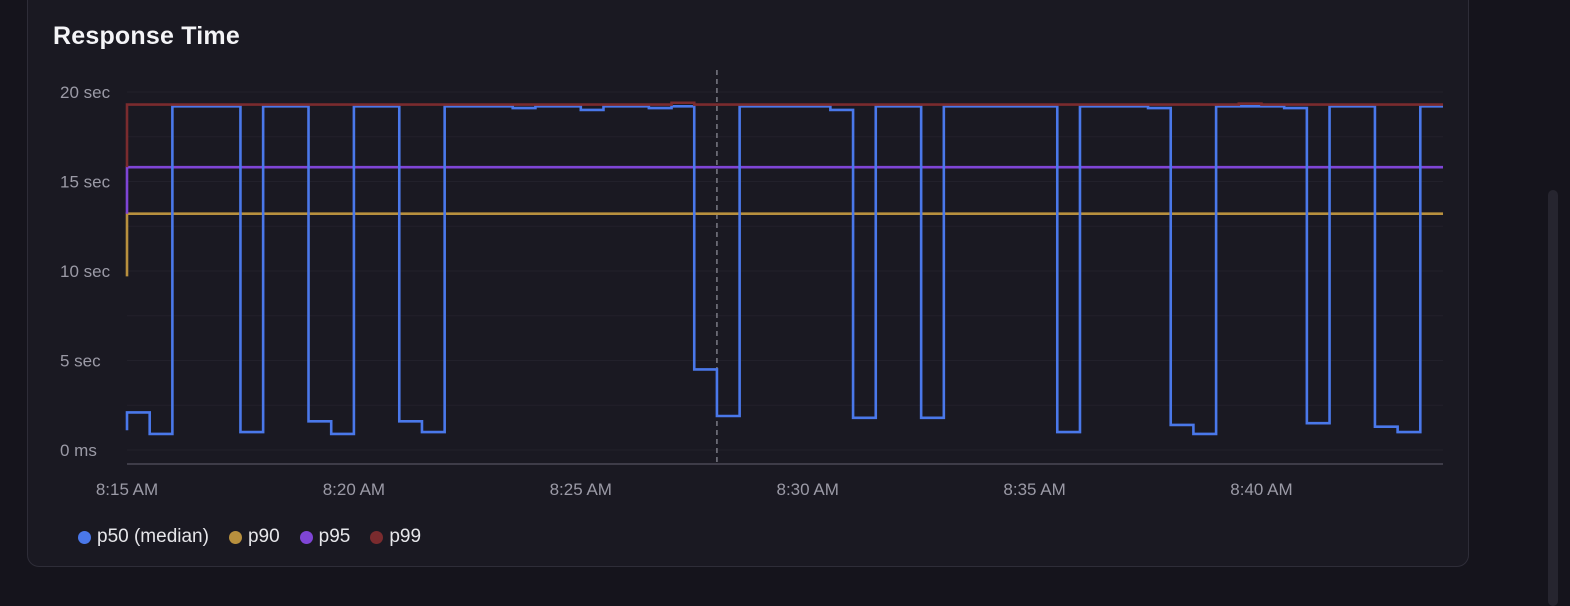 The width and height of the screenshot is (1570, 606). I want to click on y-tick-label: 10 sec, so click(85, 271).